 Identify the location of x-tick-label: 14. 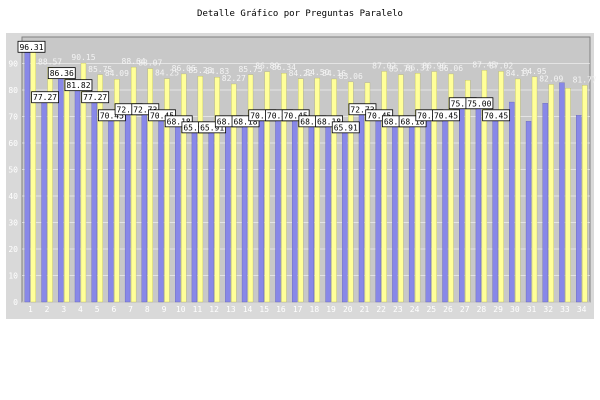
(248, 309).